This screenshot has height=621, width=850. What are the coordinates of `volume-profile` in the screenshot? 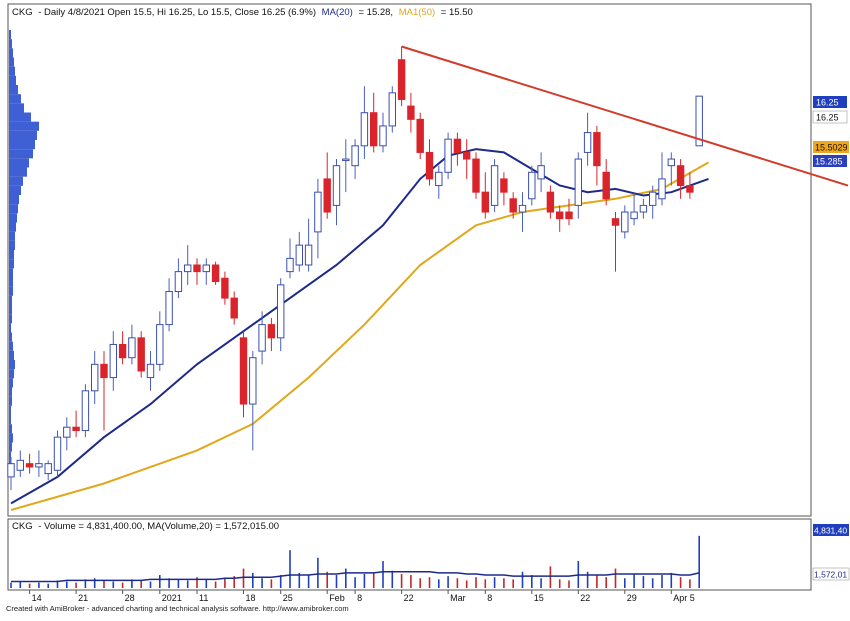 It's located at (24, 250).